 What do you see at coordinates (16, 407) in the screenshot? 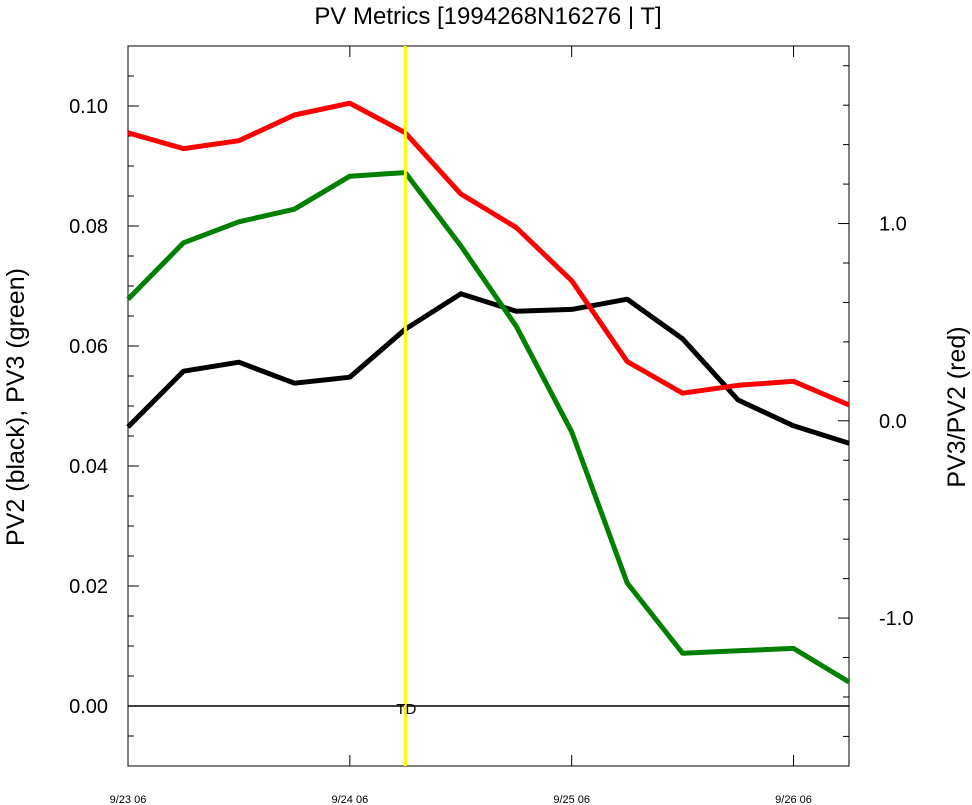
I see `y-axis-label-left: PV2 (black), PV3 (green)` at bounding box center [16, 407].